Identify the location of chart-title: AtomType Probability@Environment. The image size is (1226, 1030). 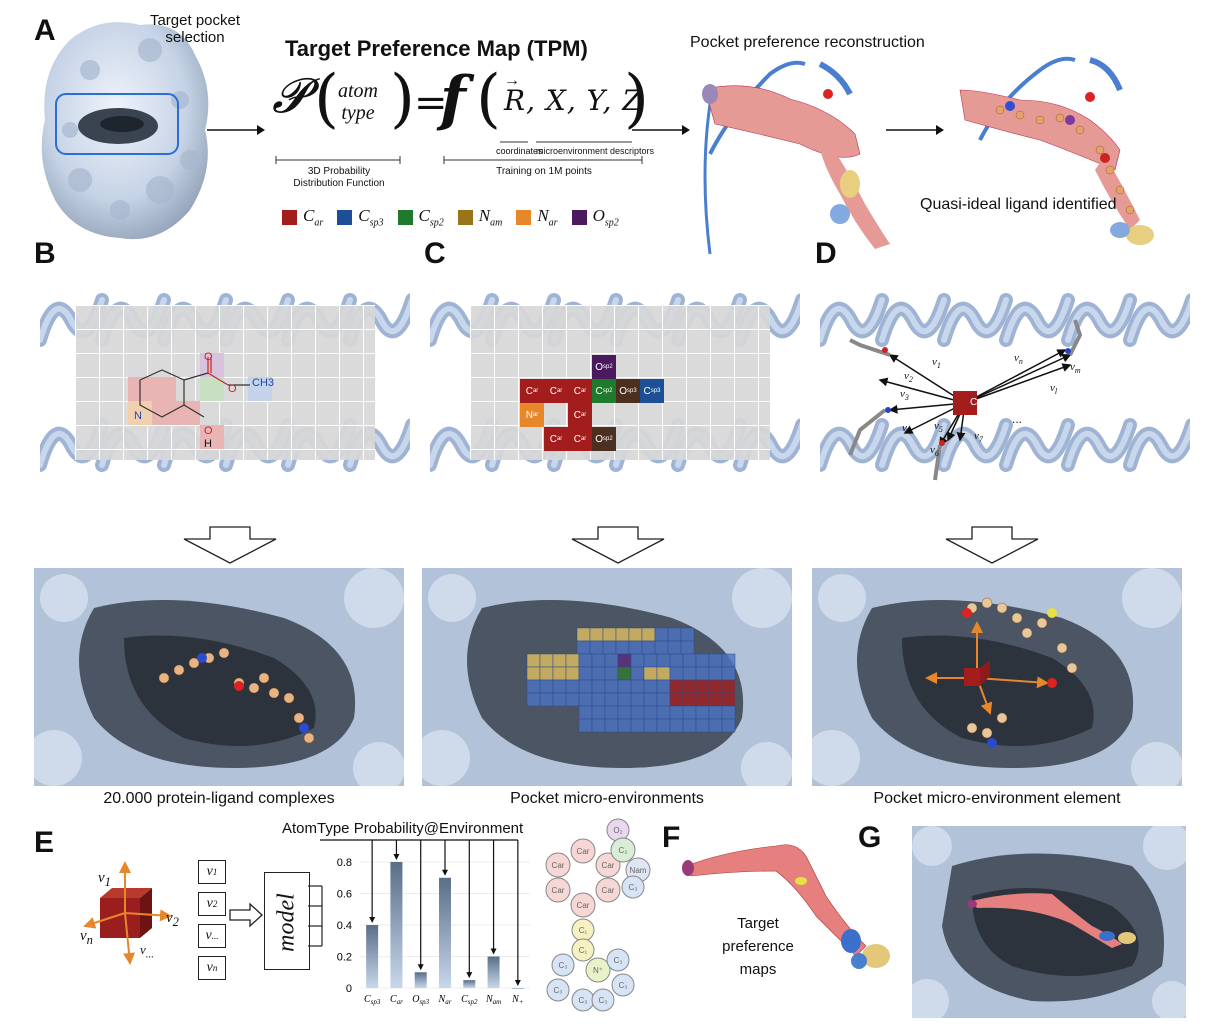
(403, 828).